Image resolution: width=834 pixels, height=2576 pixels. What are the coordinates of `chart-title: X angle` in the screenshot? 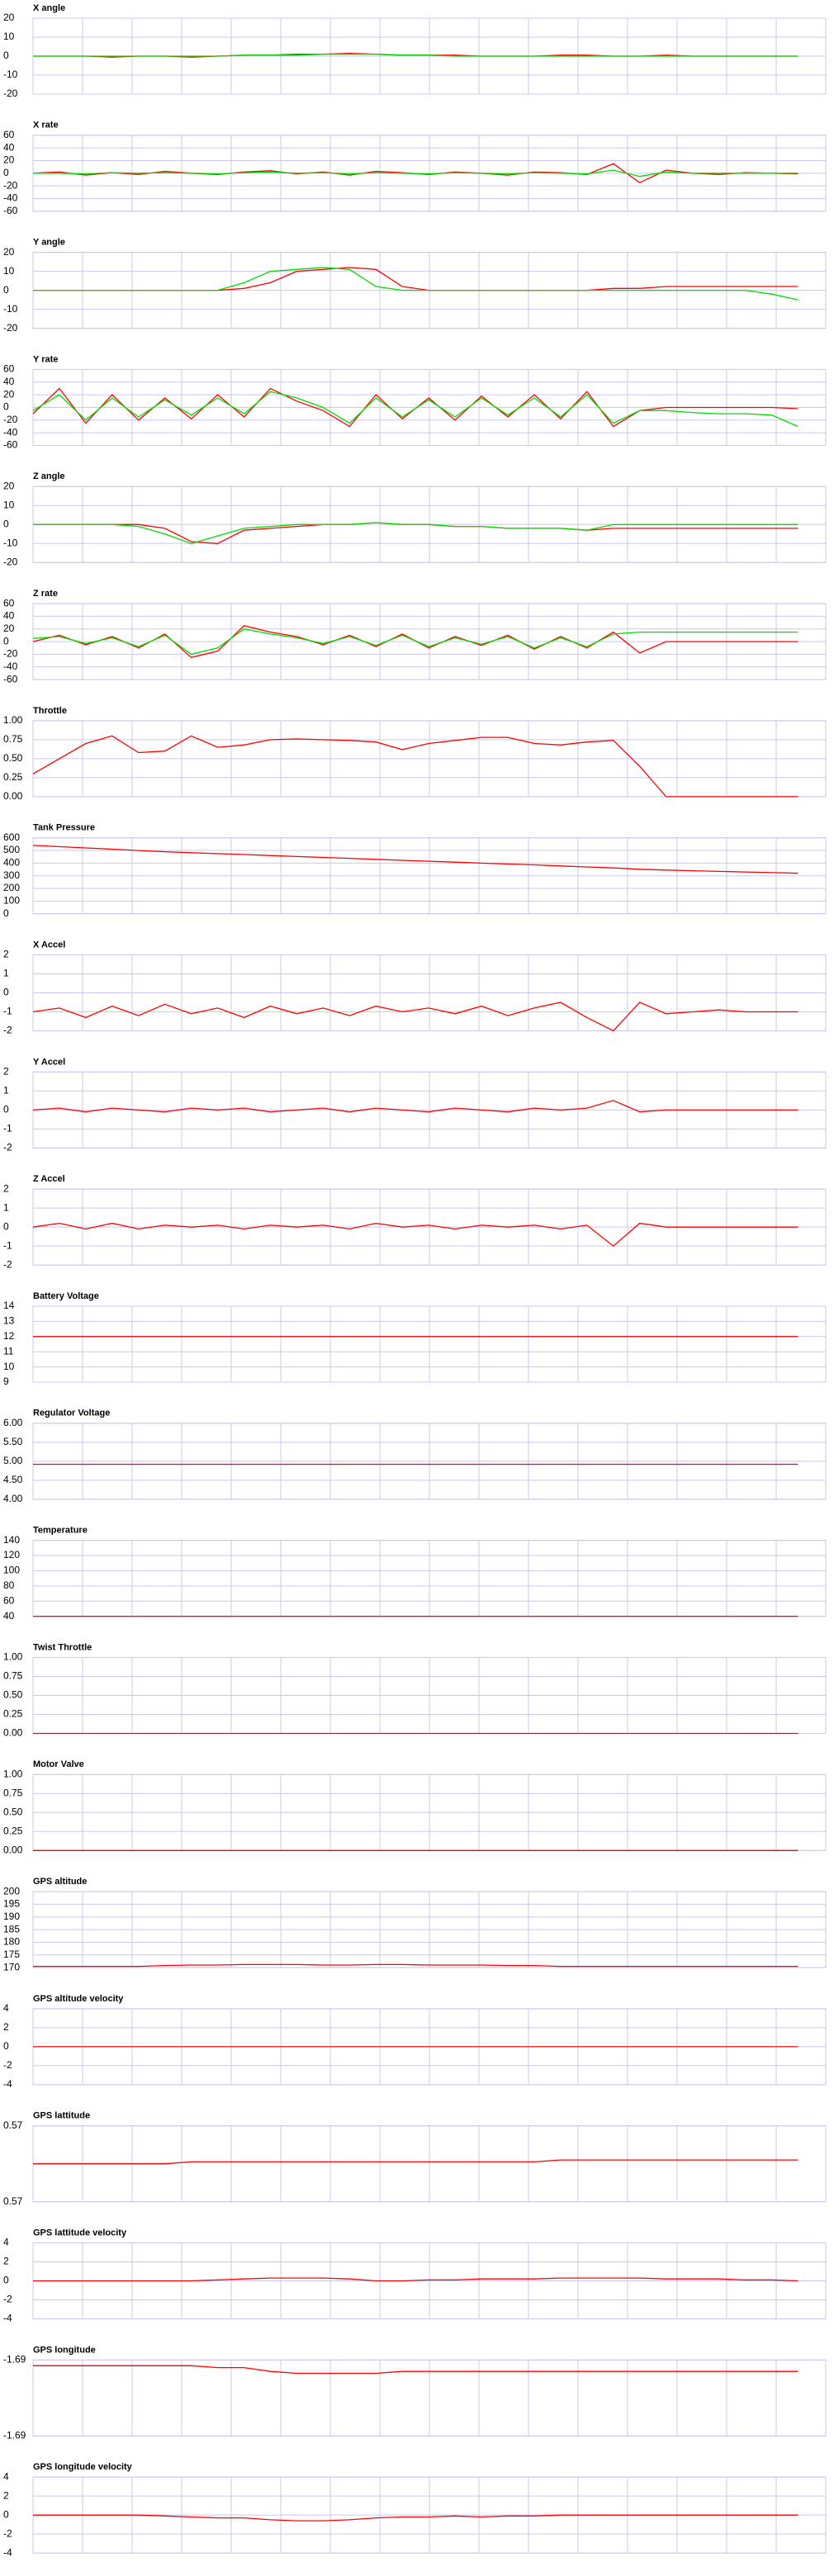 It's located at (49, 8).